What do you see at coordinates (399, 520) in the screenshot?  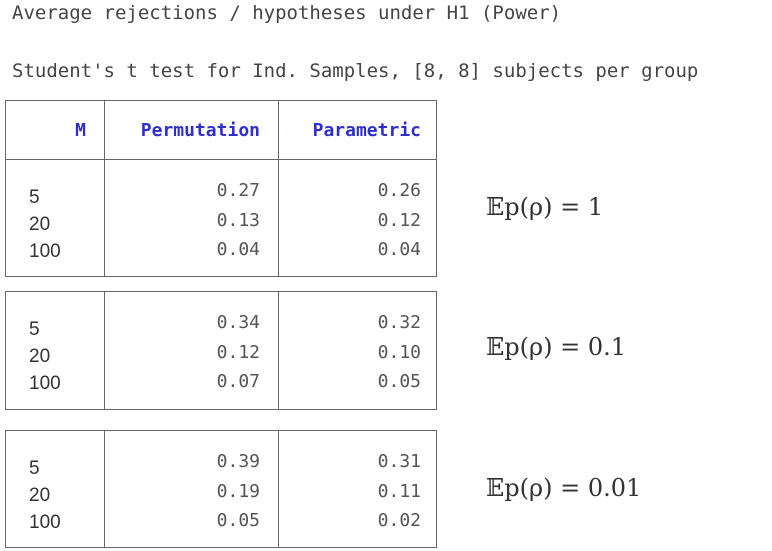 I see `parametric-value: 0.02` at bounding box center [399, 520].